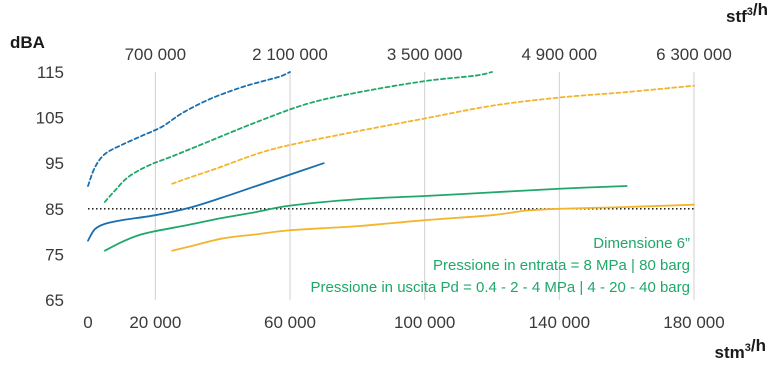 This screenshot has width=773, height=365. What do you see at coordinates (54, 209) in the screenshot?
I see `y-tick-label: 85` at bounding box center [54, 209].